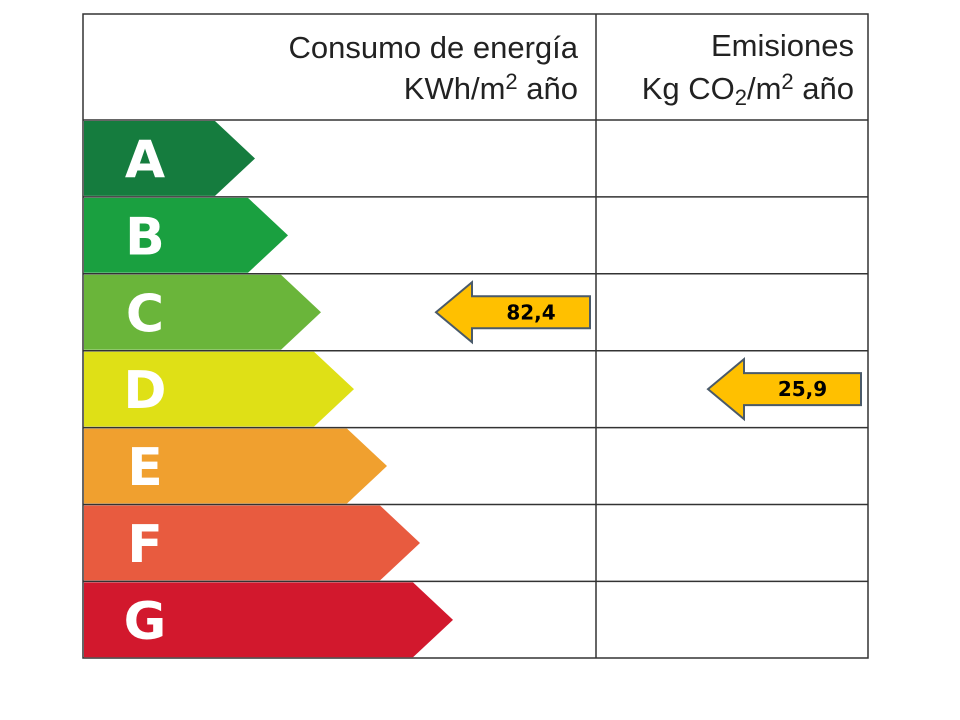 The width and height of the screenshot is (960, 720). What do you see at coordinates (145, 468) in the screenshot?
I see `grade-letter: E` at bounding box center [145, 468].